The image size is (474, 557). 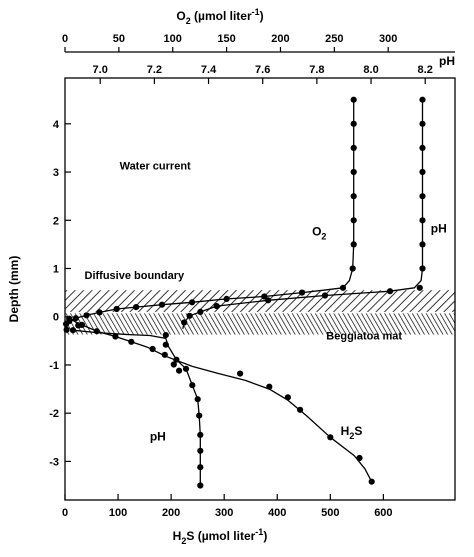 What do you see at coordinates (425, 70) in the screenshot?
I see `ph-tick-label: 8.2` at bounding box center [425, 70].